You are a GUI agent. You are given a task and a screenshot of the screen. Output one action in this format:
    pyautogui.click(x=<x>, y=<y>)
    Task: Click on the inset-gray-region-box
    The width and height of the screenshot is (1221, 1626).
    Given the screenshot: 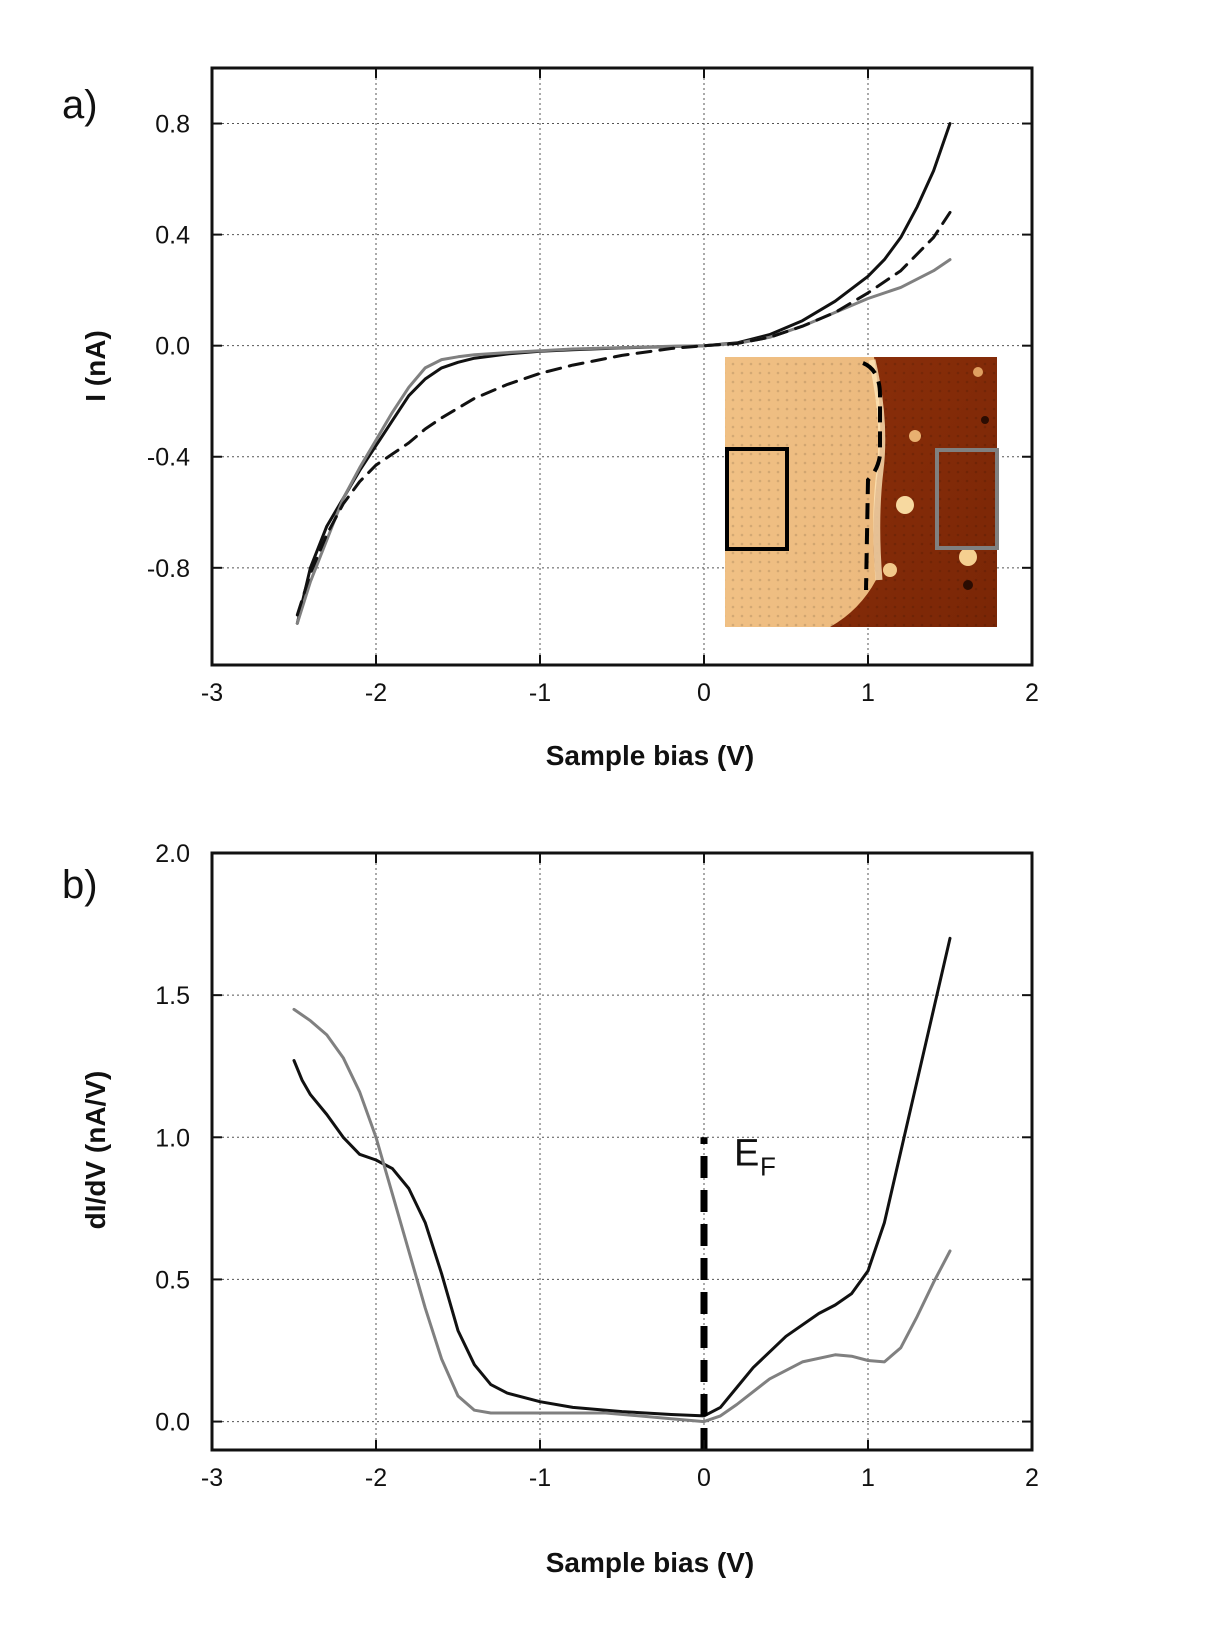 What is the action you would take?
    pyautogui.click(x=967, y=499)
    